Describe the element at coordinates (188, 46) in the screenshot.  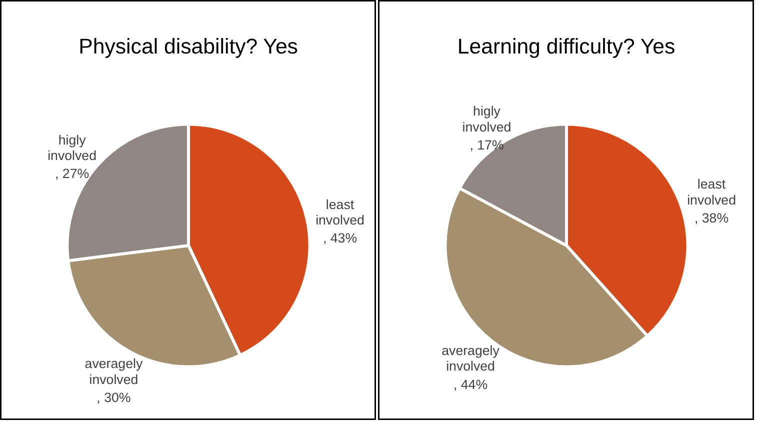
I see `chart-title: Physical disability? Yes` at that location.